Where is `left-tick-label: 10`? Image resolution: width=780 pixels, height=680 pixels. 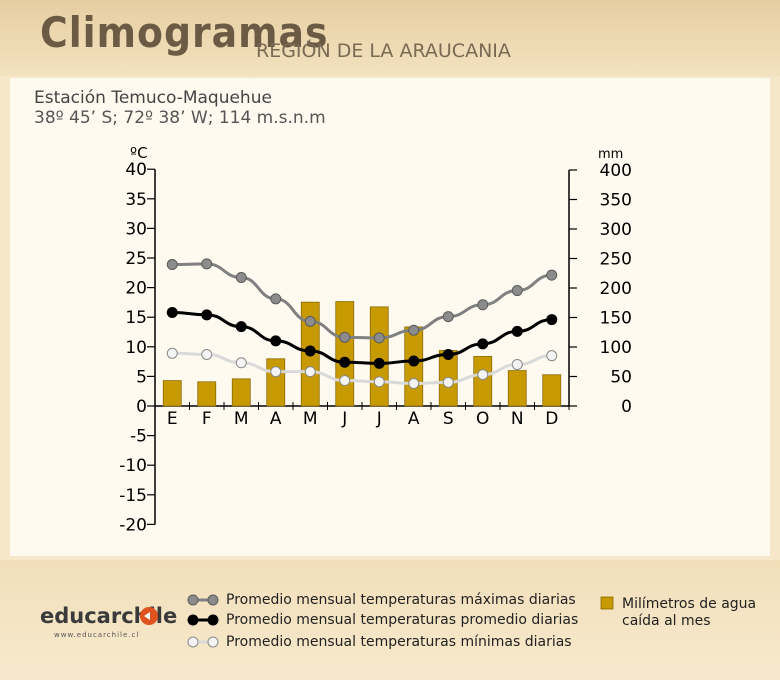 left-tick-label: 10 is located at coordinates (136, 348).